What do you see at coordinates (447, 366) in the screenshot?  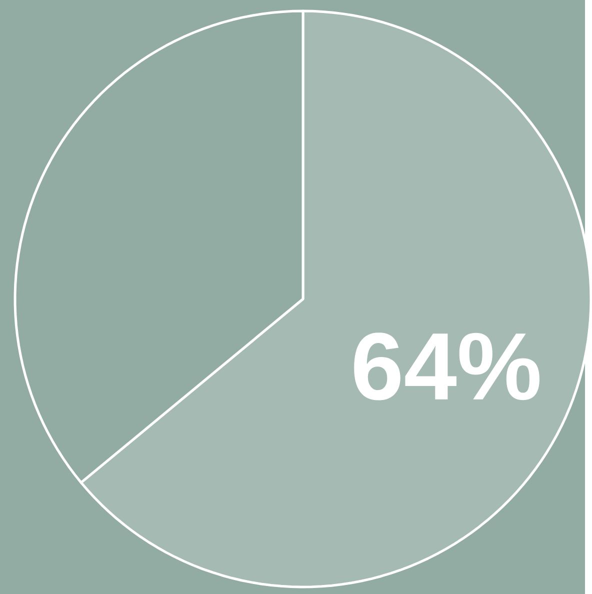 I see `data-label: 64%` at bounding box center [447, 366].